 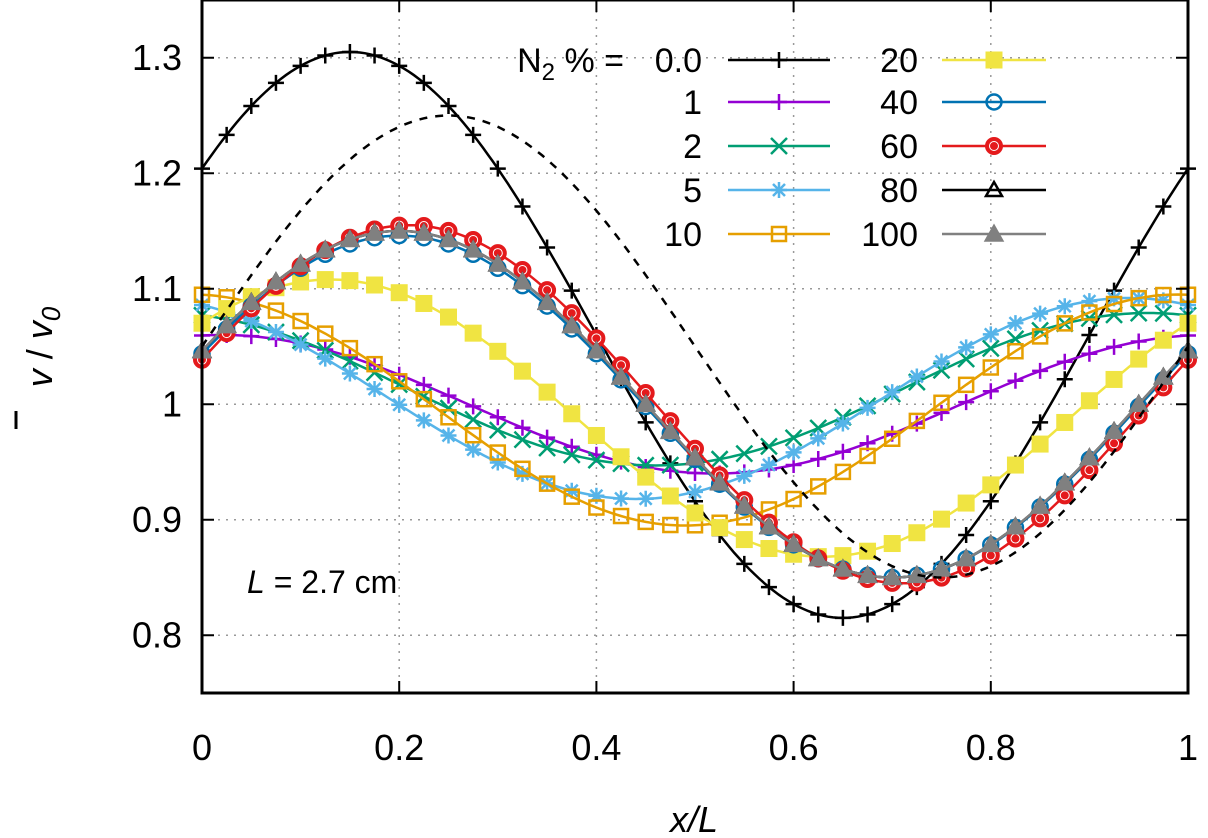 I want to click on y-axis-label: v / v0, so click(x=40, y=367).